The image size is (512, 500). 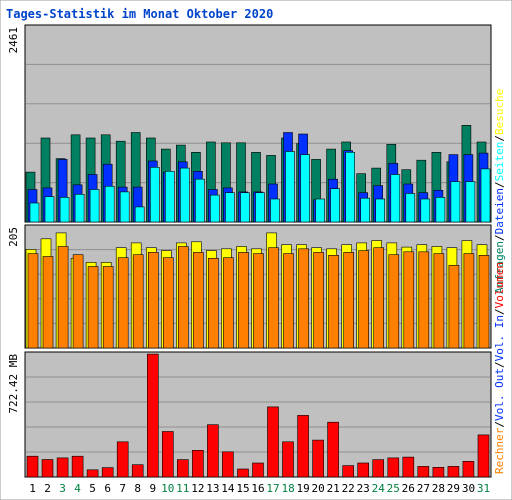 I want to click on bar-middle-series1-day29, so click(x=454, y=307).